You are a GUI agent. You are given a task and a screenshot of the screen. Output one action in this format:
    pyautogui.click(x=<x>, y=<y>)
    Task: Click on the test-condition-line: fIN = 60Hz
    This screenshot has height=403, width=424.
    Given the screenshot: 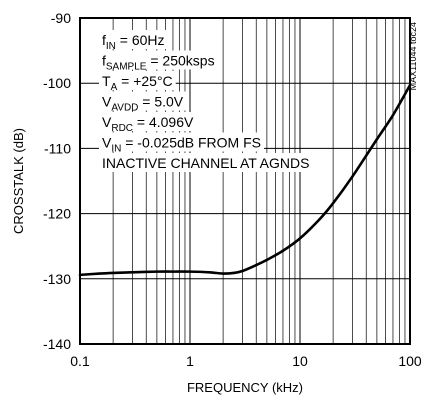 What is the action you would take?
    pyautogui.click(x=133, y=42)
    